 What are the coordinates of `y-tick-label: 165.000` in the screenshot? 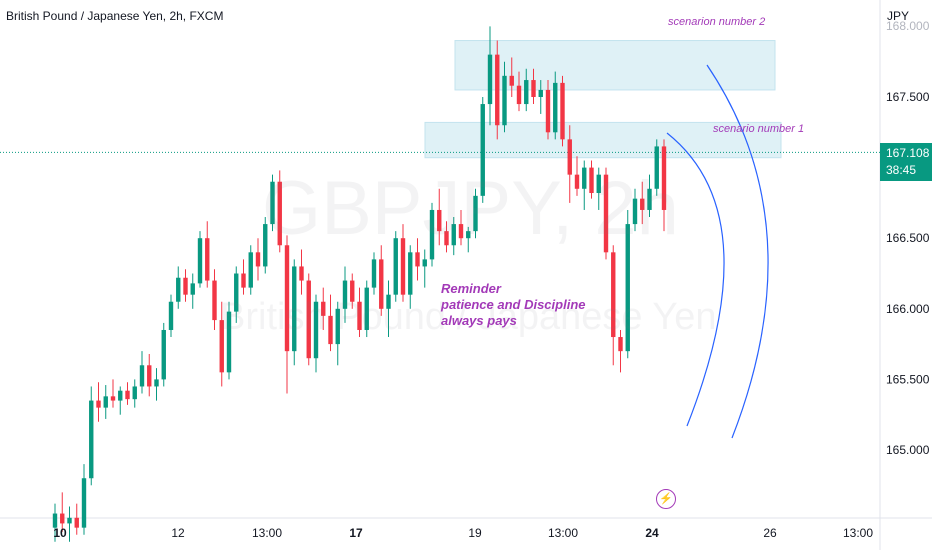 It's located at (908, 450).